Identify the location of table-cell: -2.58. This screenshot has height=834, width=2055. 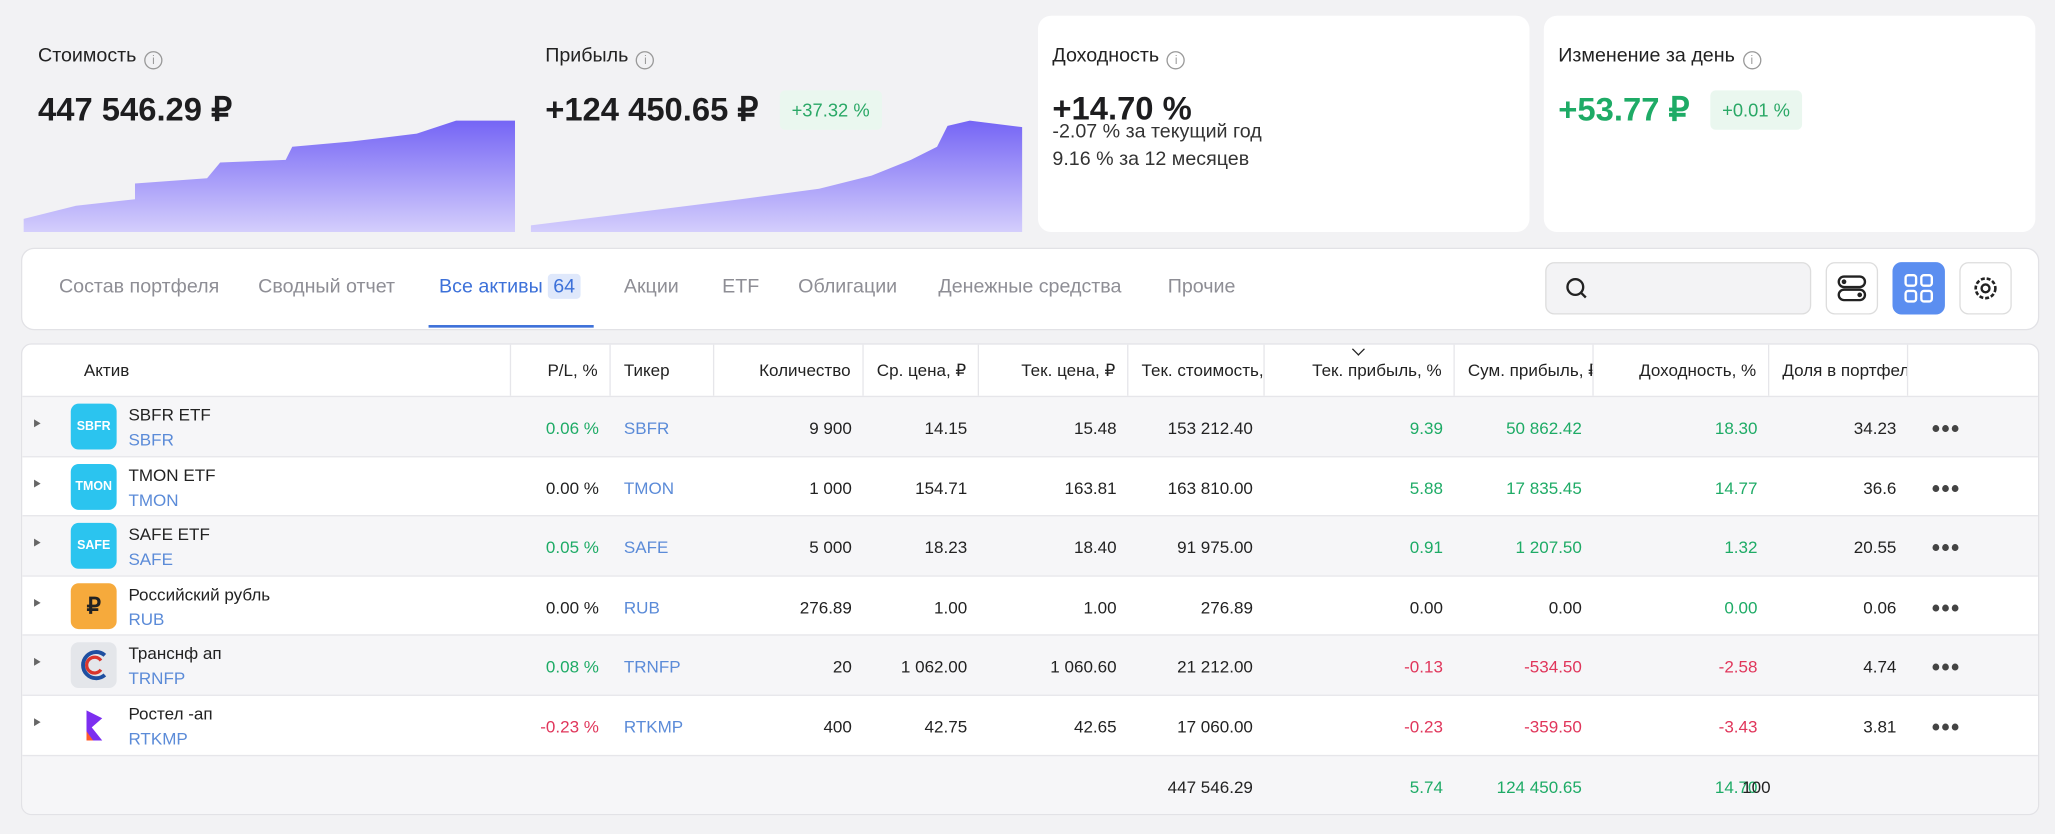
(1738, 667).